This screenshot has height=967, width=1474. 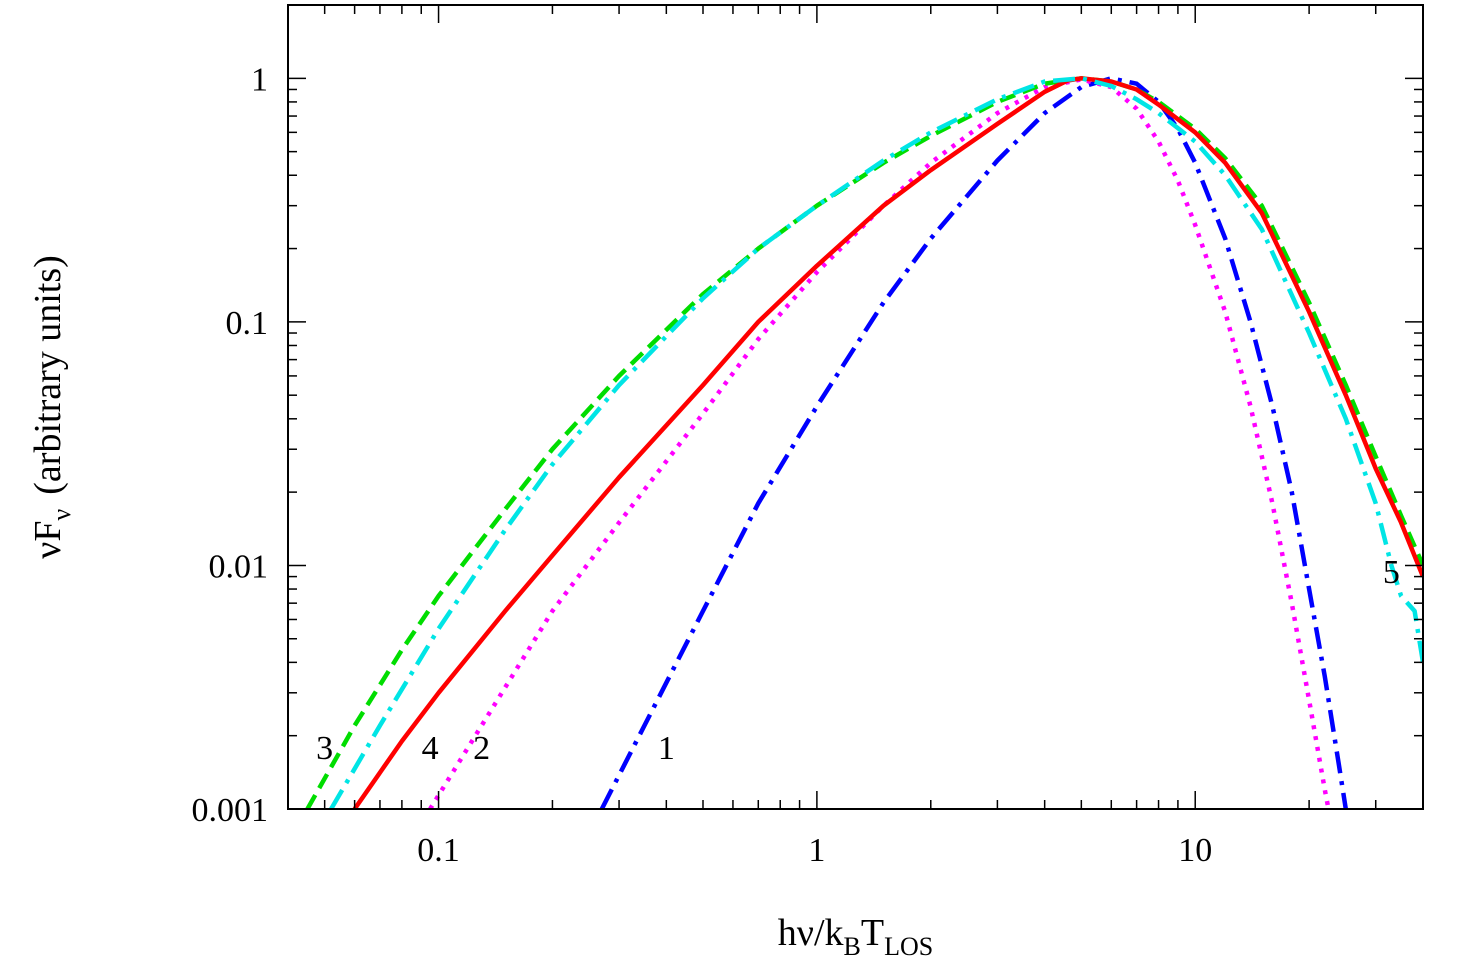 What do you see at coordinates (430, 748) in the screenshot?
I see `series-4-label: 4` at bounding box center [430, 748].